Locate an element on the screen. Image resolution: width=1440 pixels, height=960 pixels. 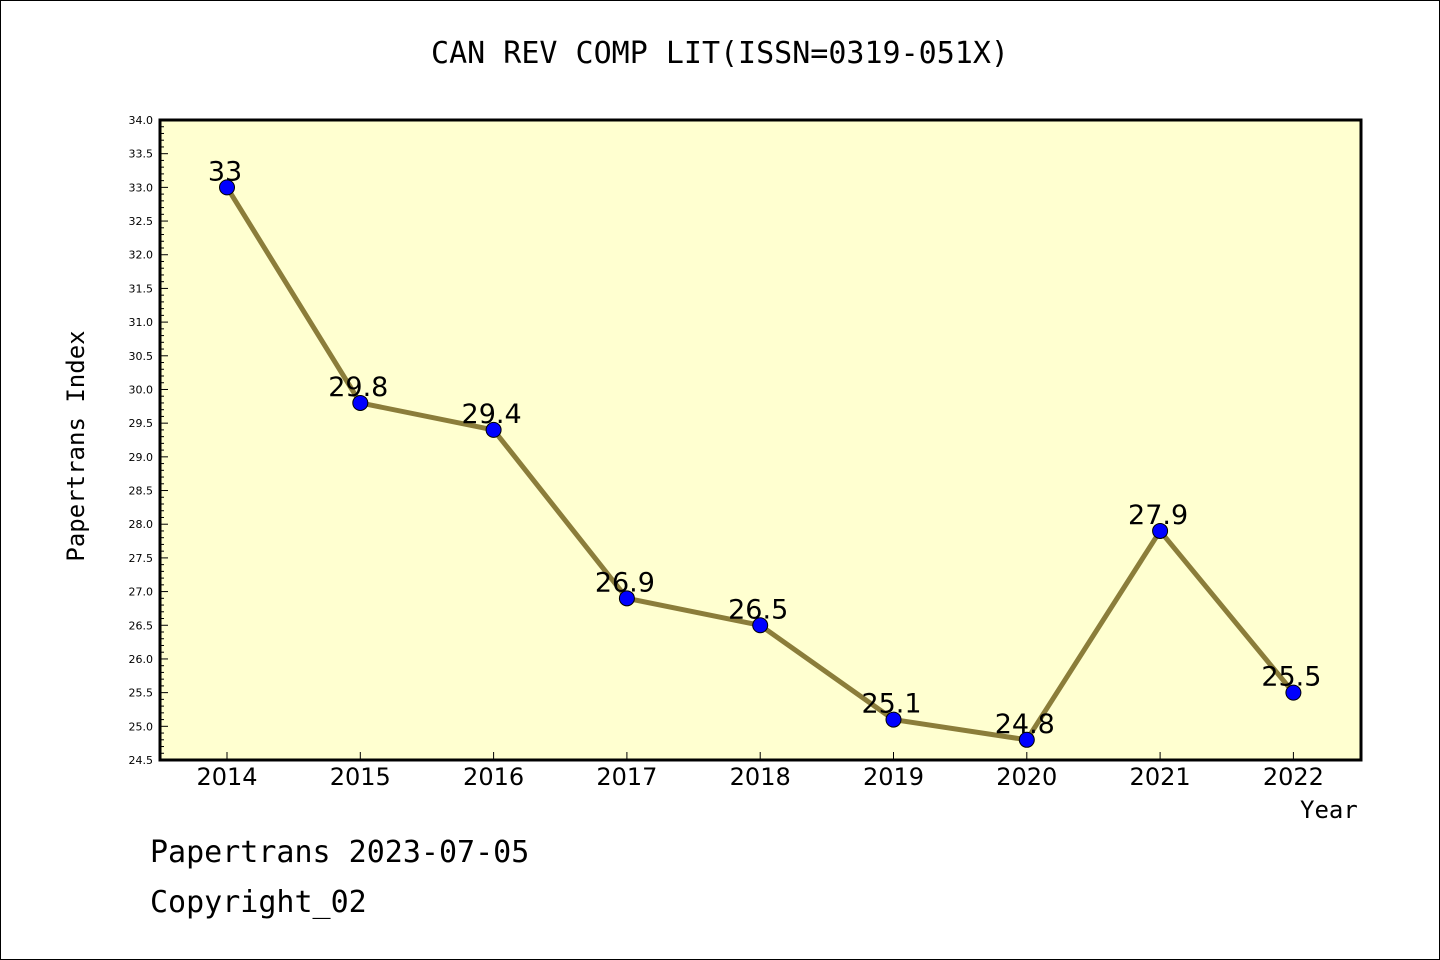
y-tick-label: 25.0 is located at coordinates (141, 726).